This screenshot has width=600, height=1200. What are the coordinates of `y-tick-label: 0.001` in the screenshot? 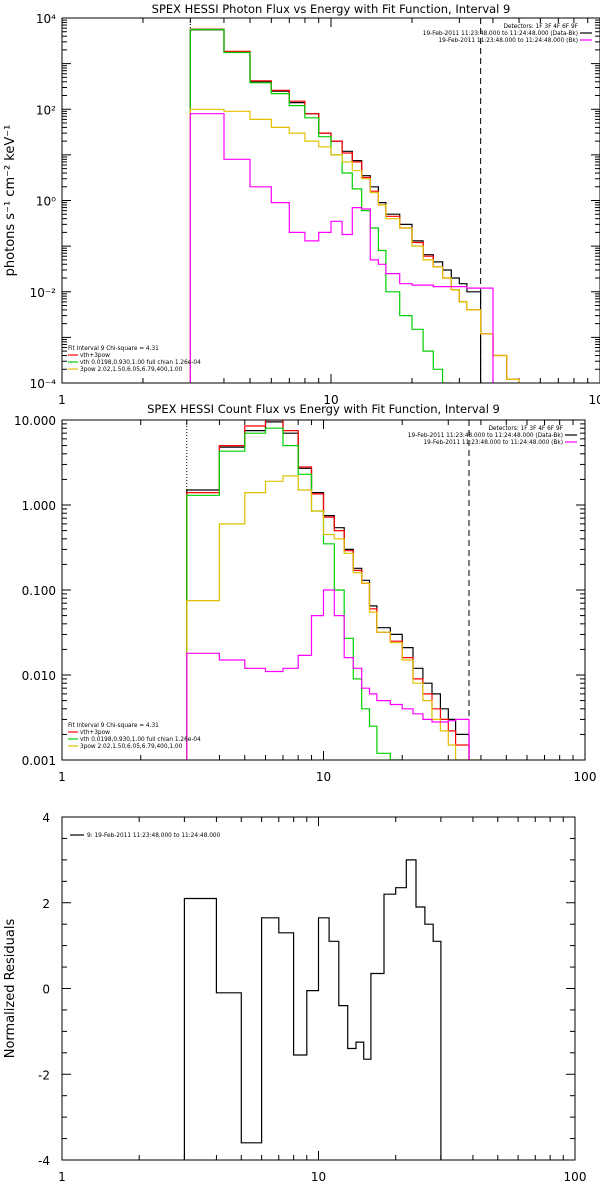 It's located at (39, 761).